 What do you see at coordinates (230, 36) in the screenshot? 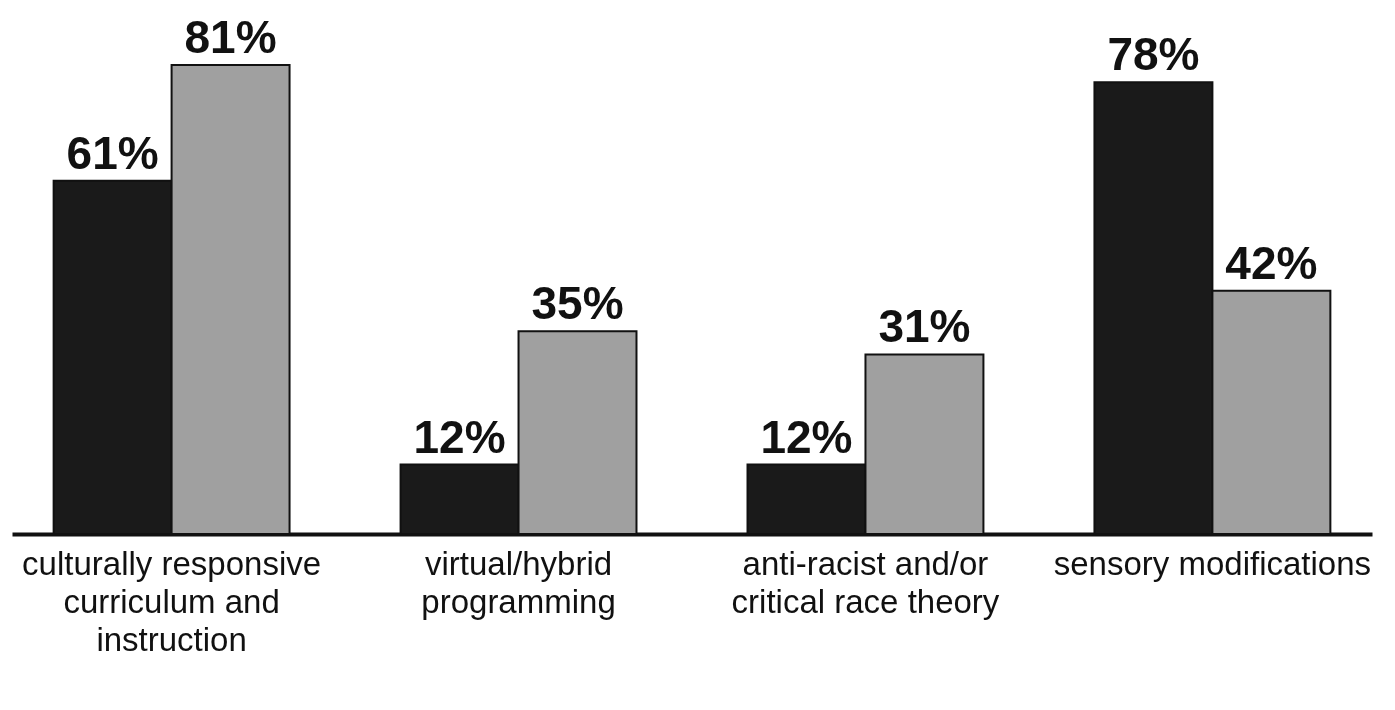
I see `data-label: 81%` at bounding box center [230, 36].